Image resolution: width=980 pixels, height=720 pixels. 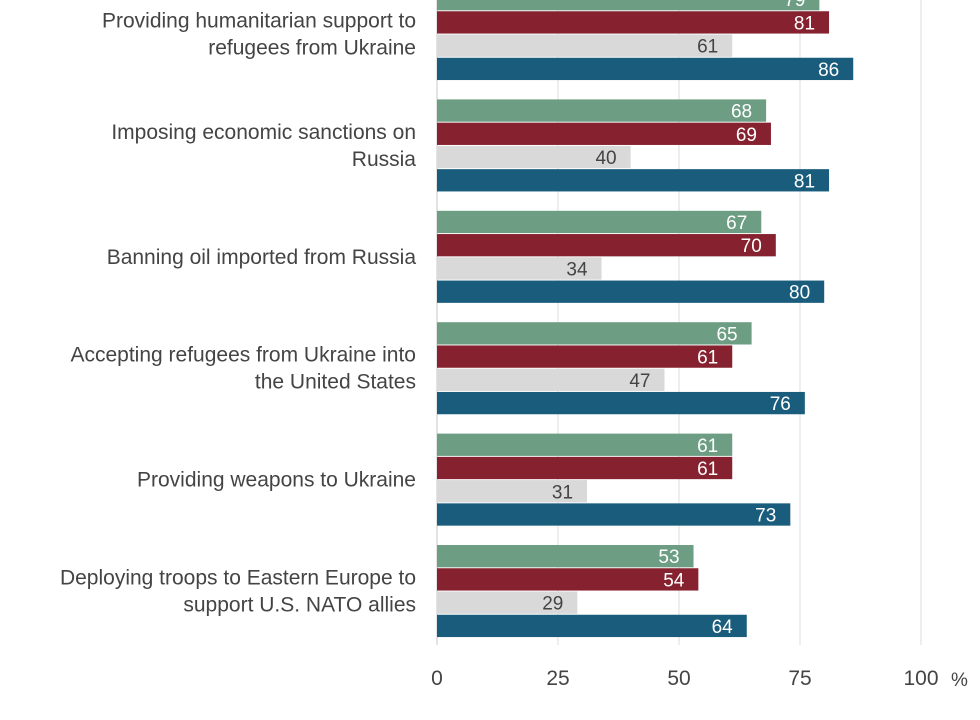 I want to click on x-tick-label-100: 100, so click(x=920, y=678).